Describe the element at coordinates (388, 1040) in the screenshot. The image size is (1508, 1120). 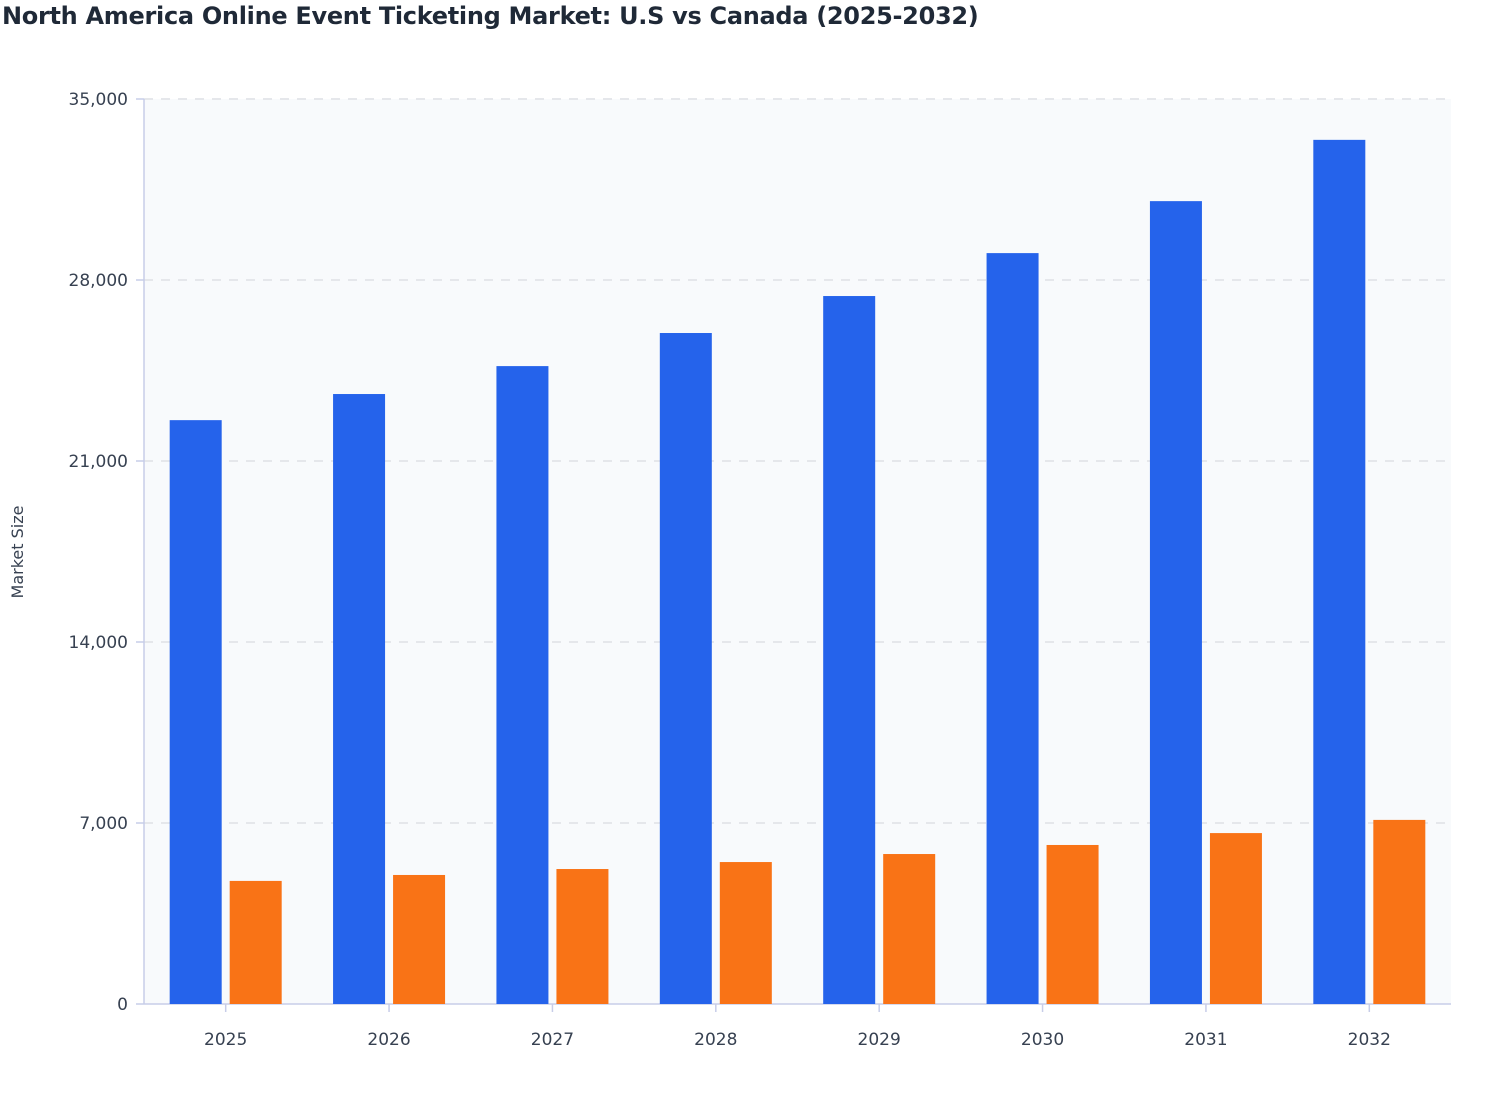
I see `x-tick-label: 2026` at that location.